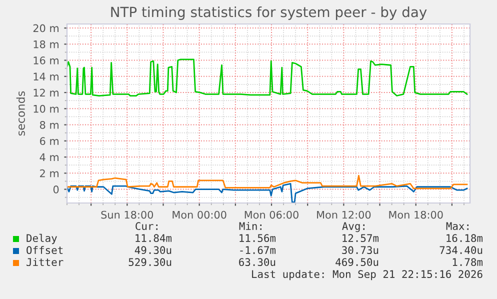  I want to click on text: 30.73u, so click(360, 250).